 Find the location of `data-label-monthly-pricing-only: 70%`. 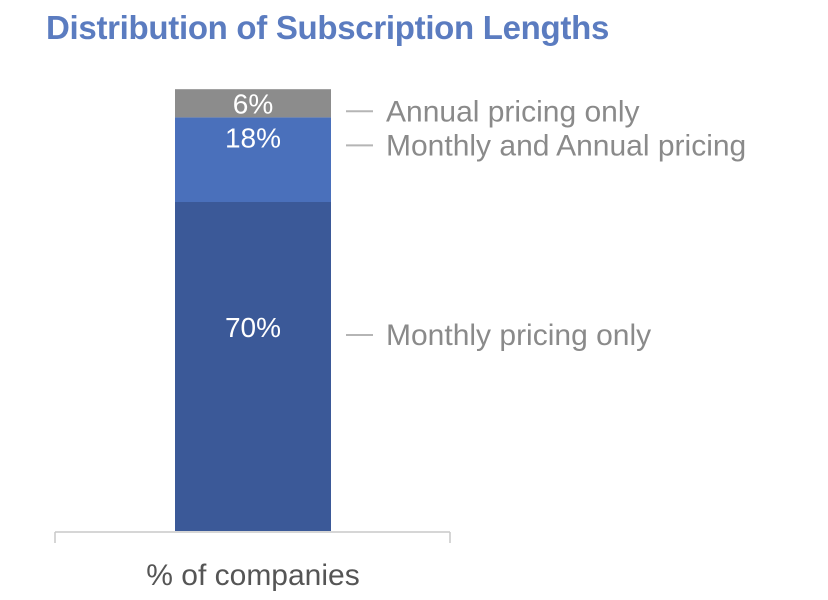

data-label-monthly-pricing-only: 70% is located at coordinates (253, 327).